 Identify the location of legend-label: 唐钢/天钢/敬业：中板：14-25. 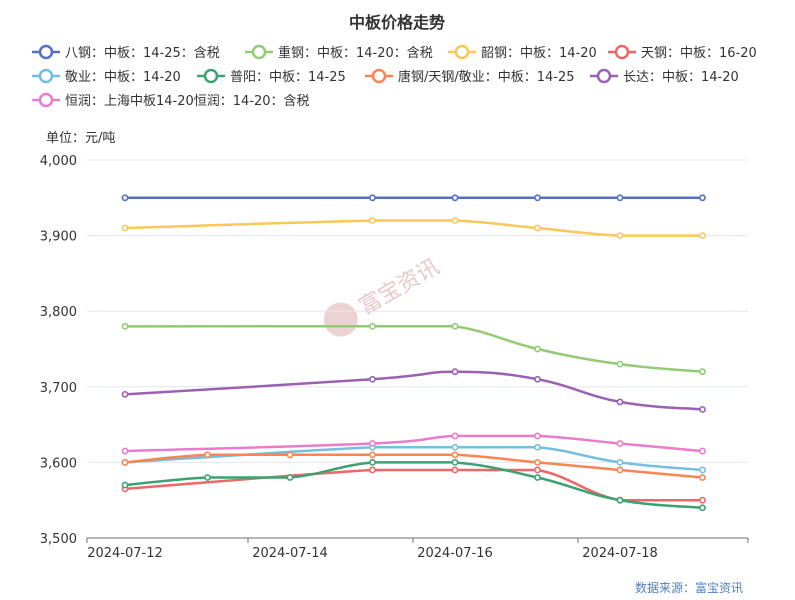
(486, 77).